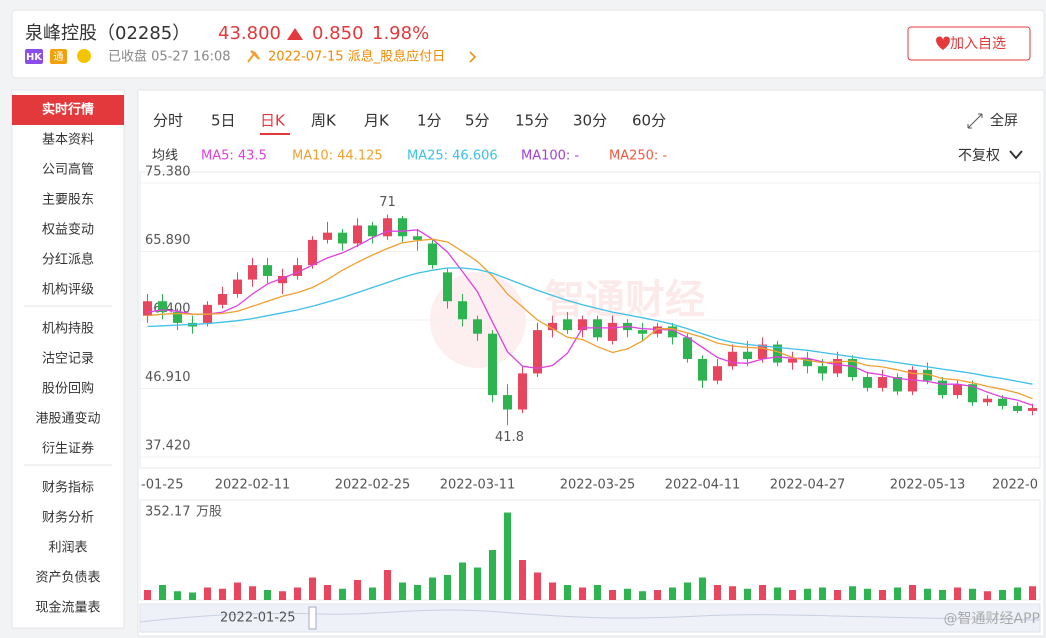  Describe the element at coordinates (68, 518) in the screenshot. I see `sidebar-item: 财务分析` at that location.